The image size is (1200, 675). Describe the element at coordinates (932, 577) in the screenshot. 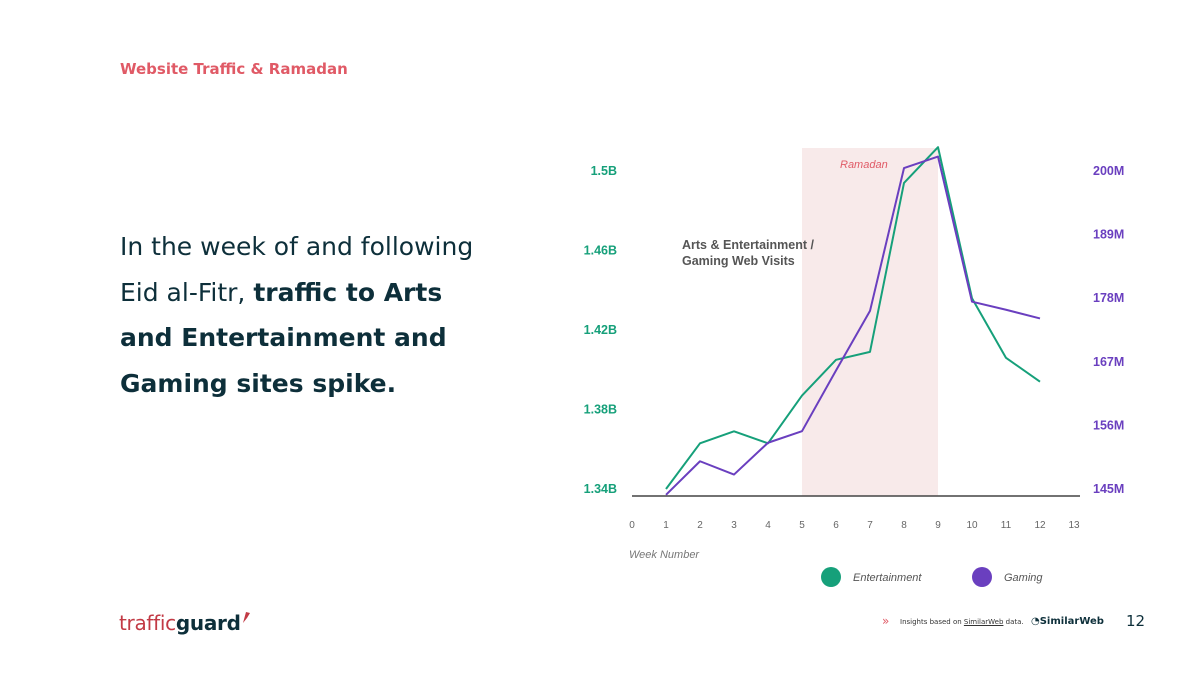

I see `legend: Entertainment Gaming` at that location.